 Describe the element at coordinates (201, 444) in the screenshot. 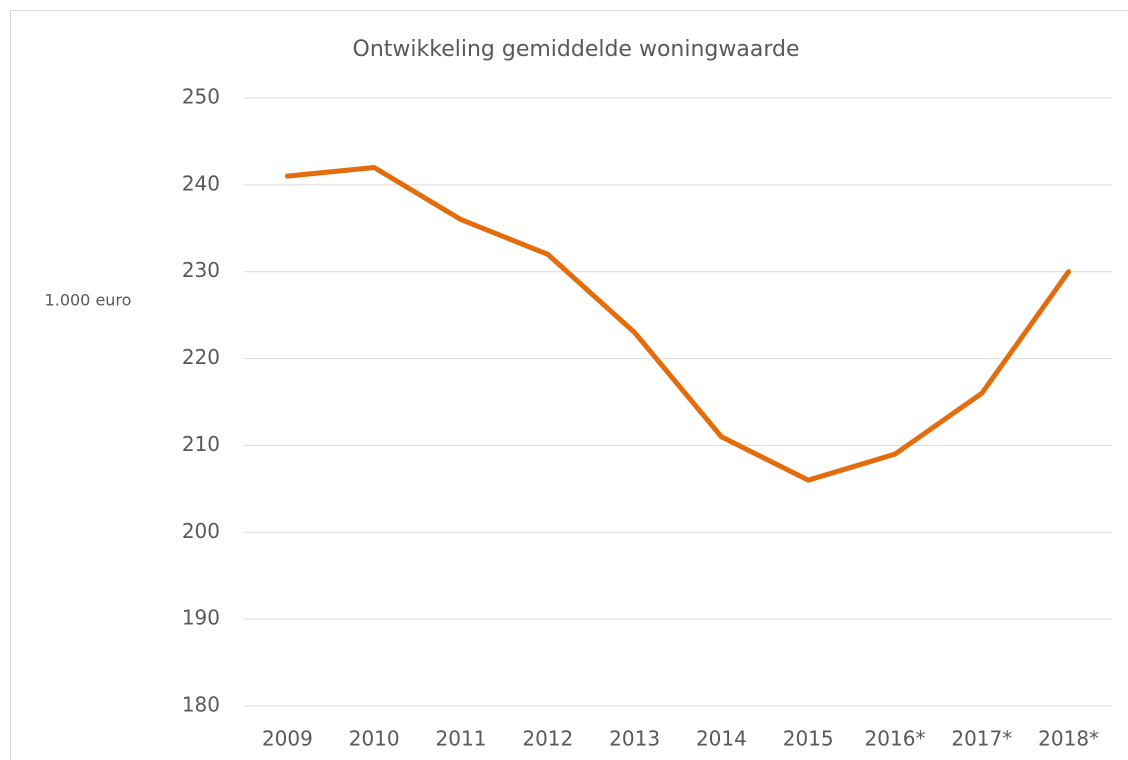

I see `y-tick-label: 210` at that location.